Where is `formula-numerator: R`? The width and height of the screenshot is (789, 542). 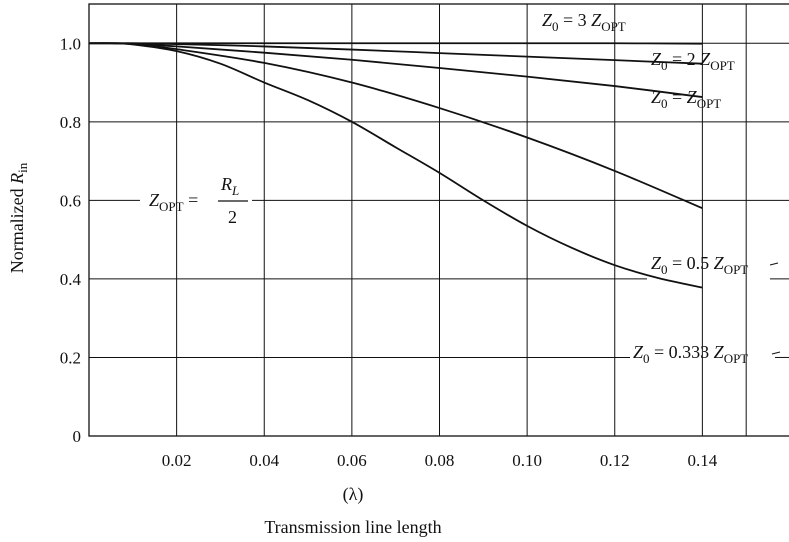 formula-numerator: R is located at coordinates (226, 184).